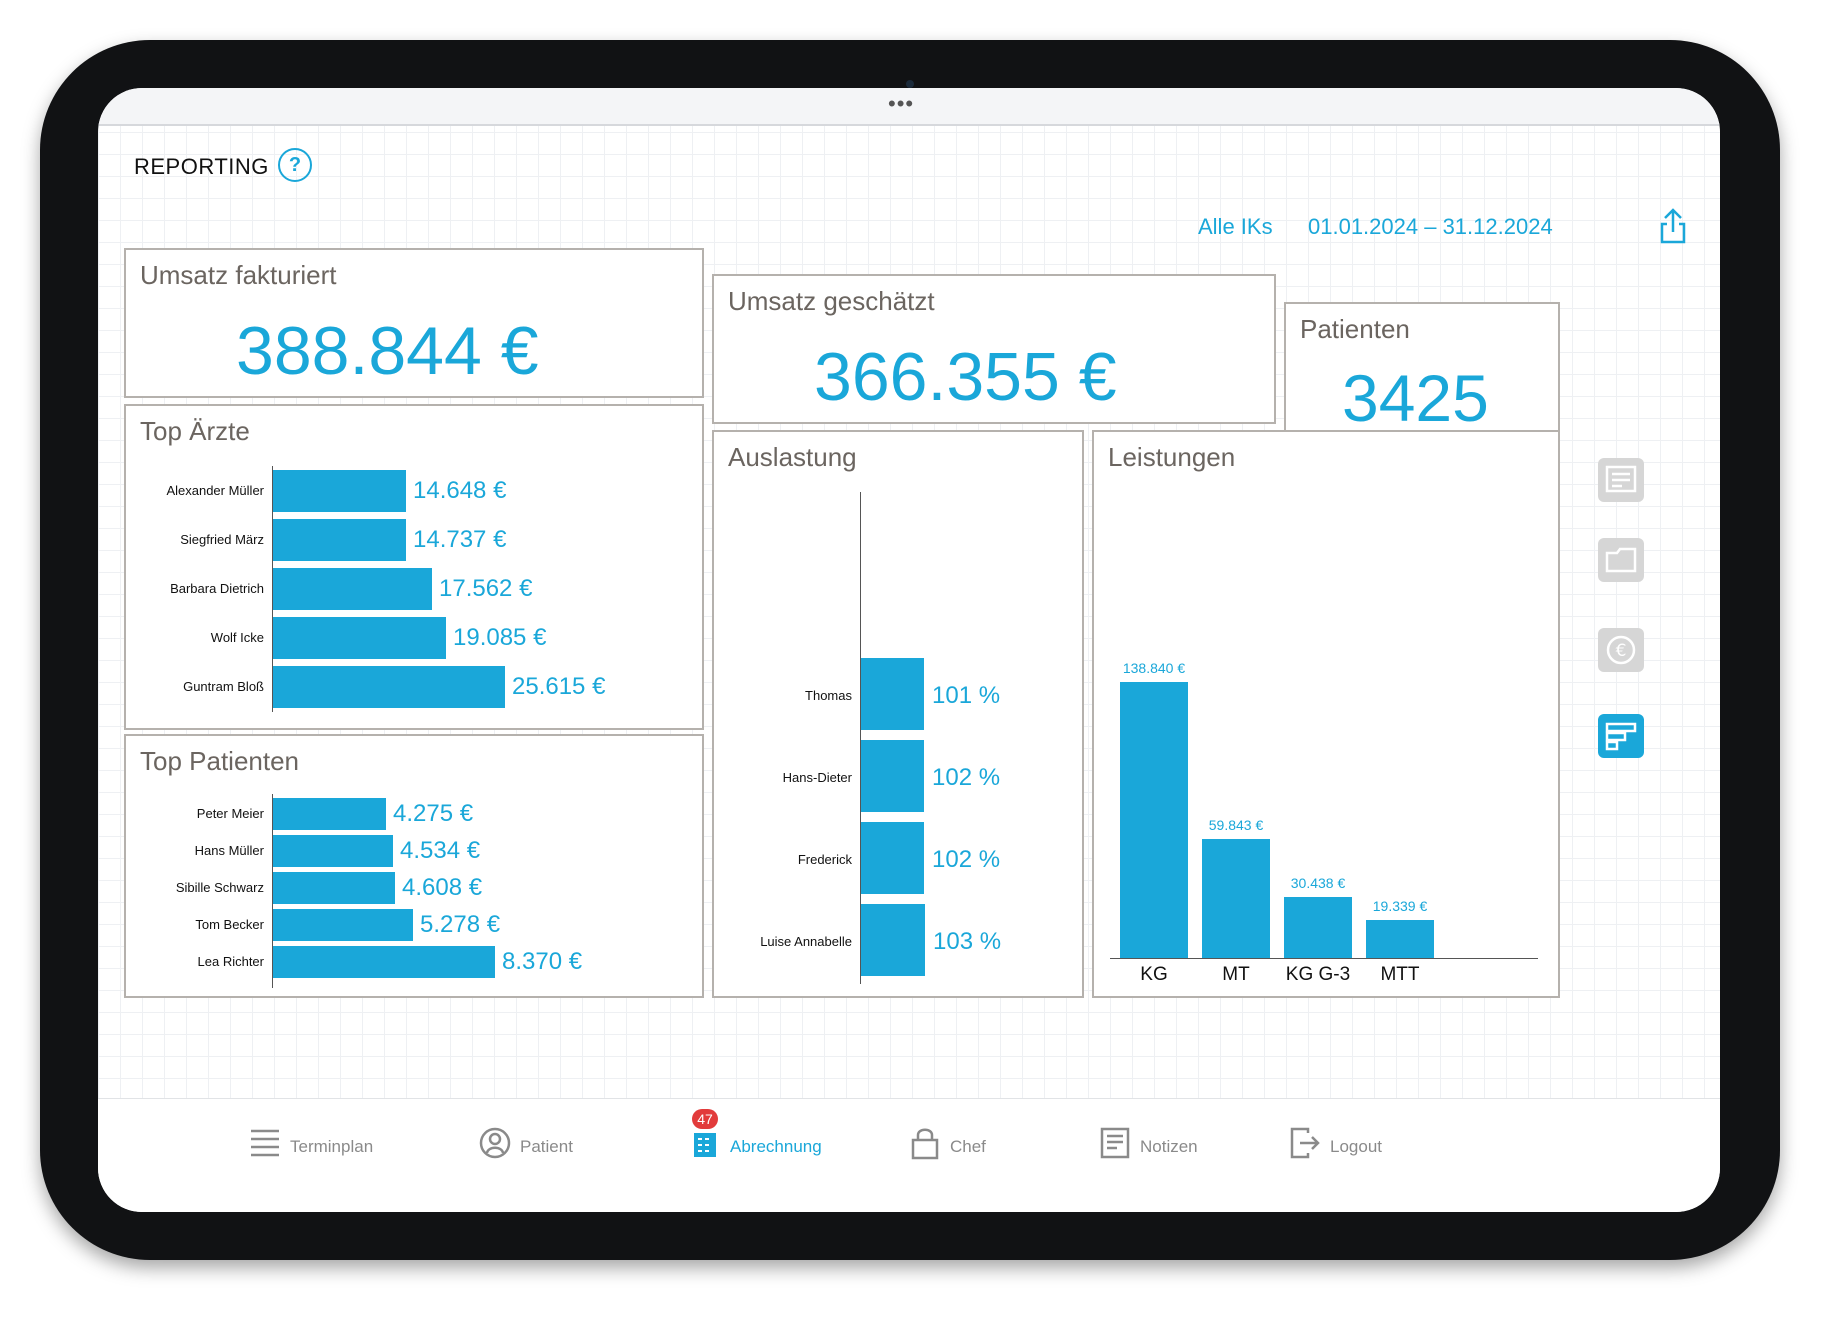 This screenshot has width=1830, height=1340. What do you see at coordinates (994, 349) in the screenshot?
I see `kpi-card-umsatz-geschaetzt: Umsatz geschätzt 366.355 €` at bounding box center [994, 349].